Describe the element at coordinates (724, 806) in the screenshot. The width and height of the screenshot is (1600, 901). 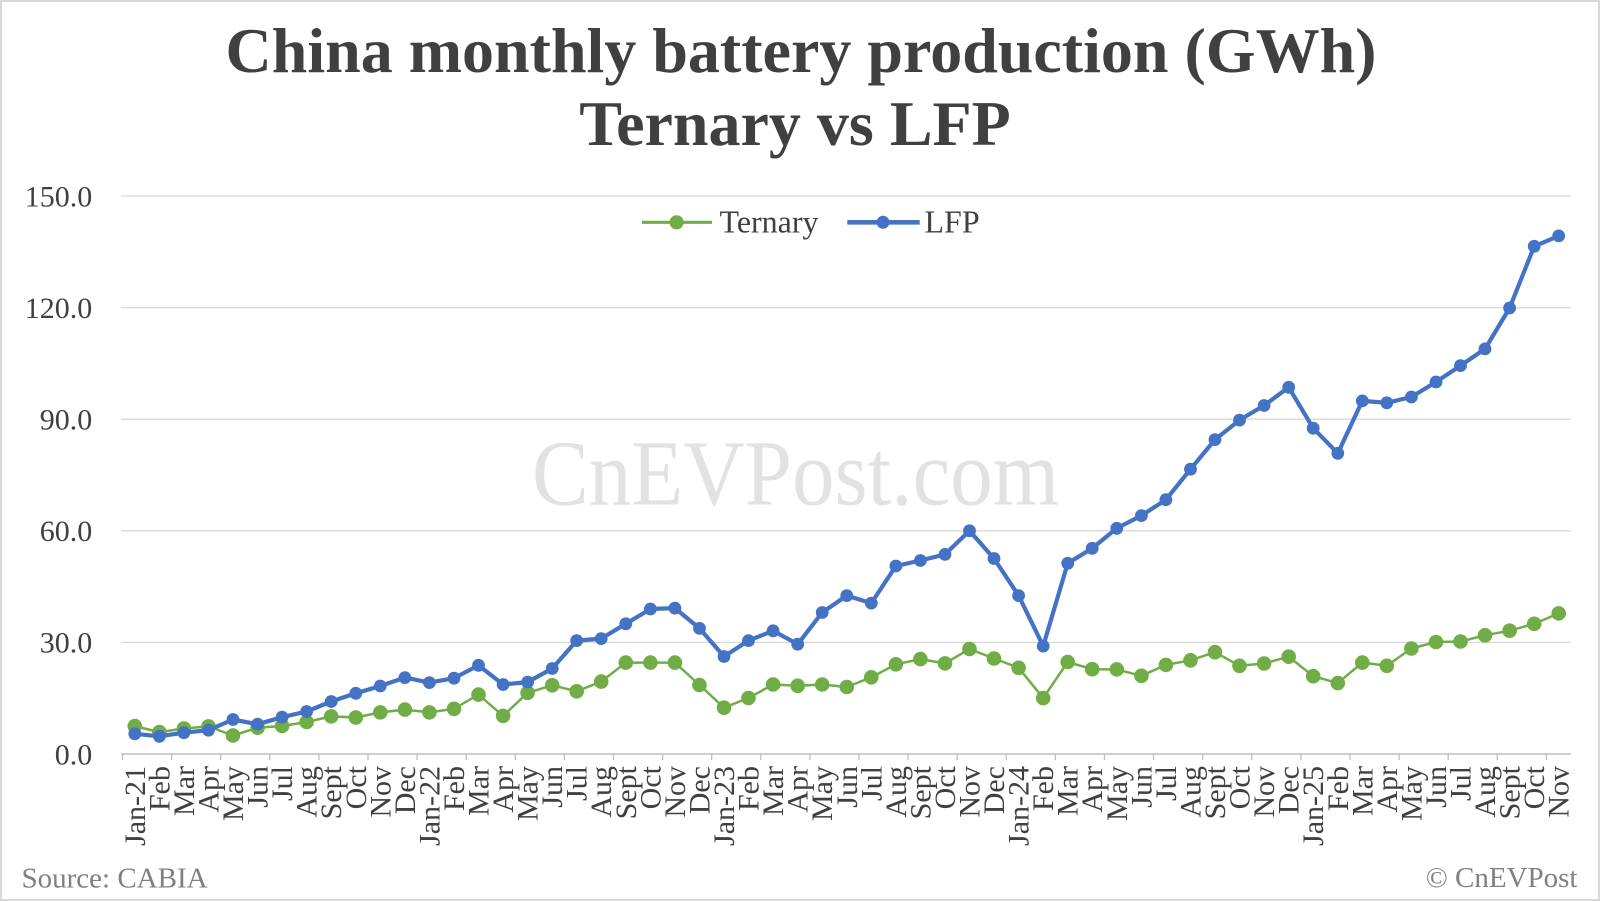
I see `svg-text: Jan-23` at that location.